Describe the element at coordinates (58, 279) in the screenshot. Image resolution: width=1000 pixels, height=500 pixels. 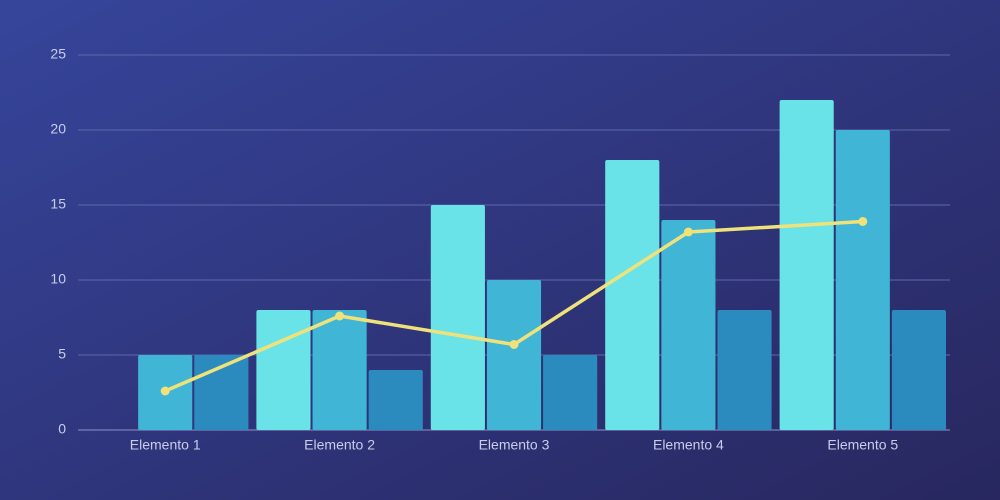
I see `y-tick-label: 10` at that location.